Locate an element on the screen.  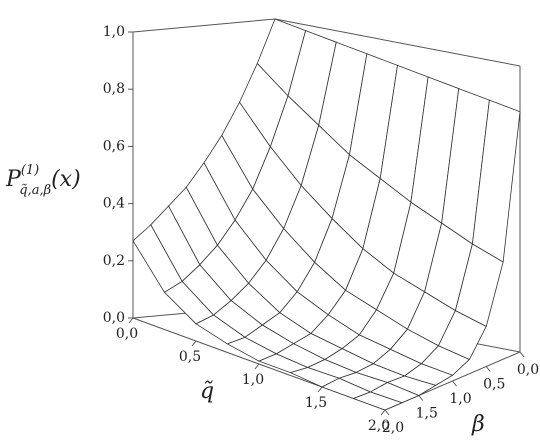
y-tick-label: 2,0 is located at coordinates (393, 428).